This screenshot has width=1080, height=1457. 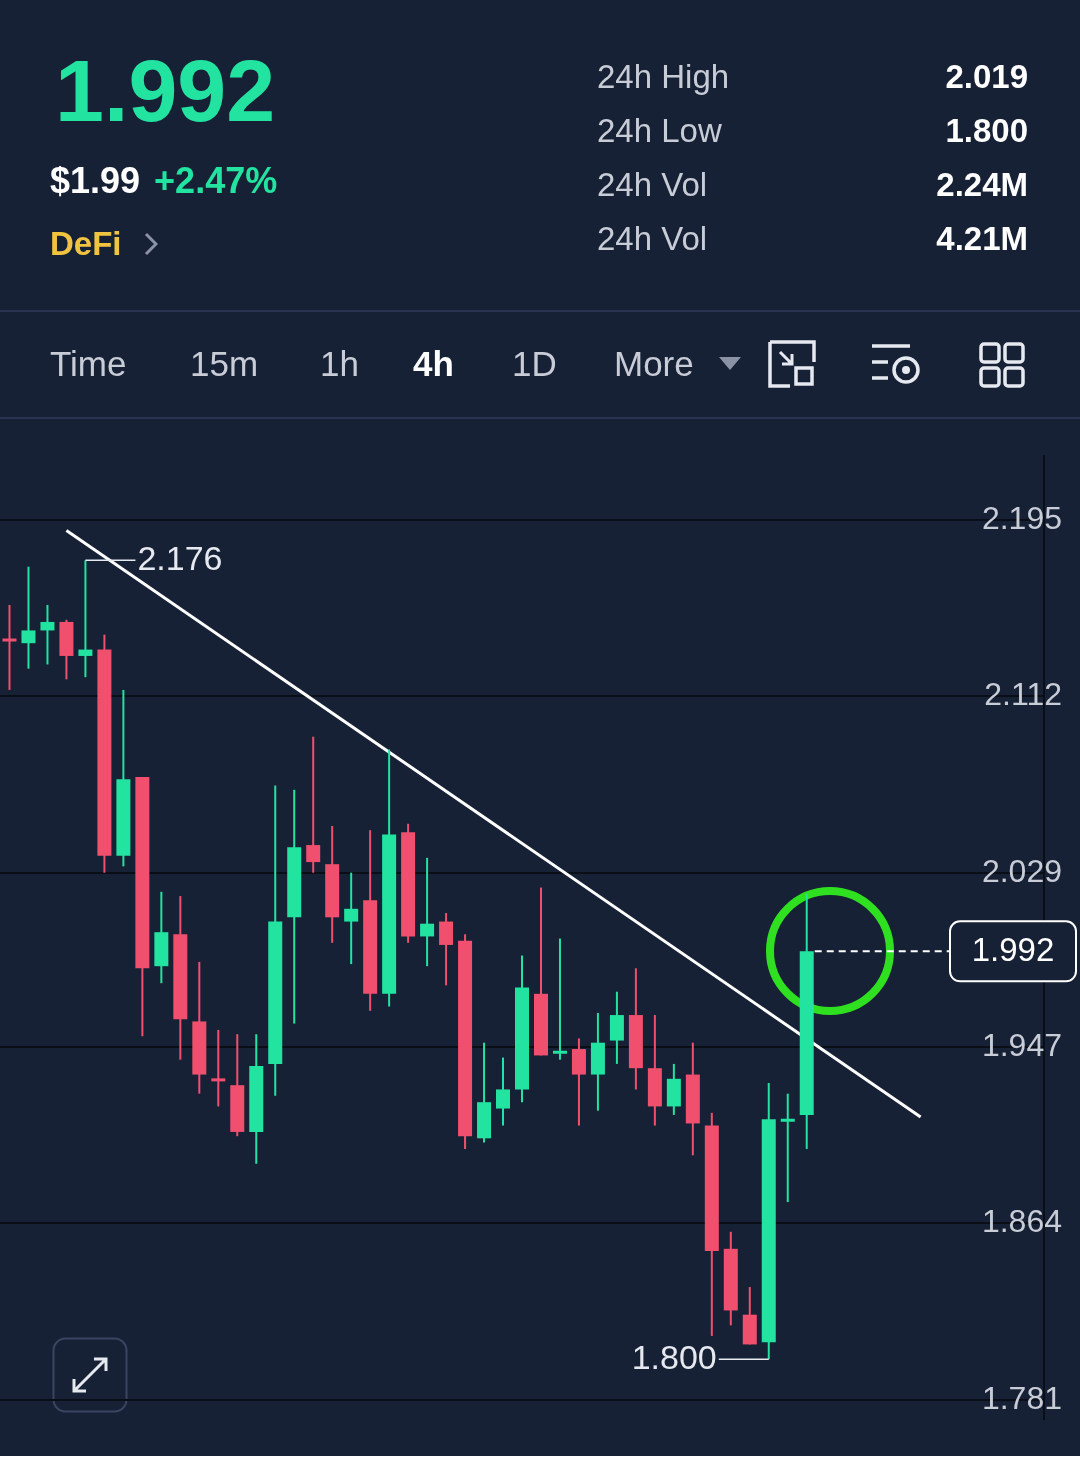 I want to click on text: +2.47%, so click(x=216, y=180).